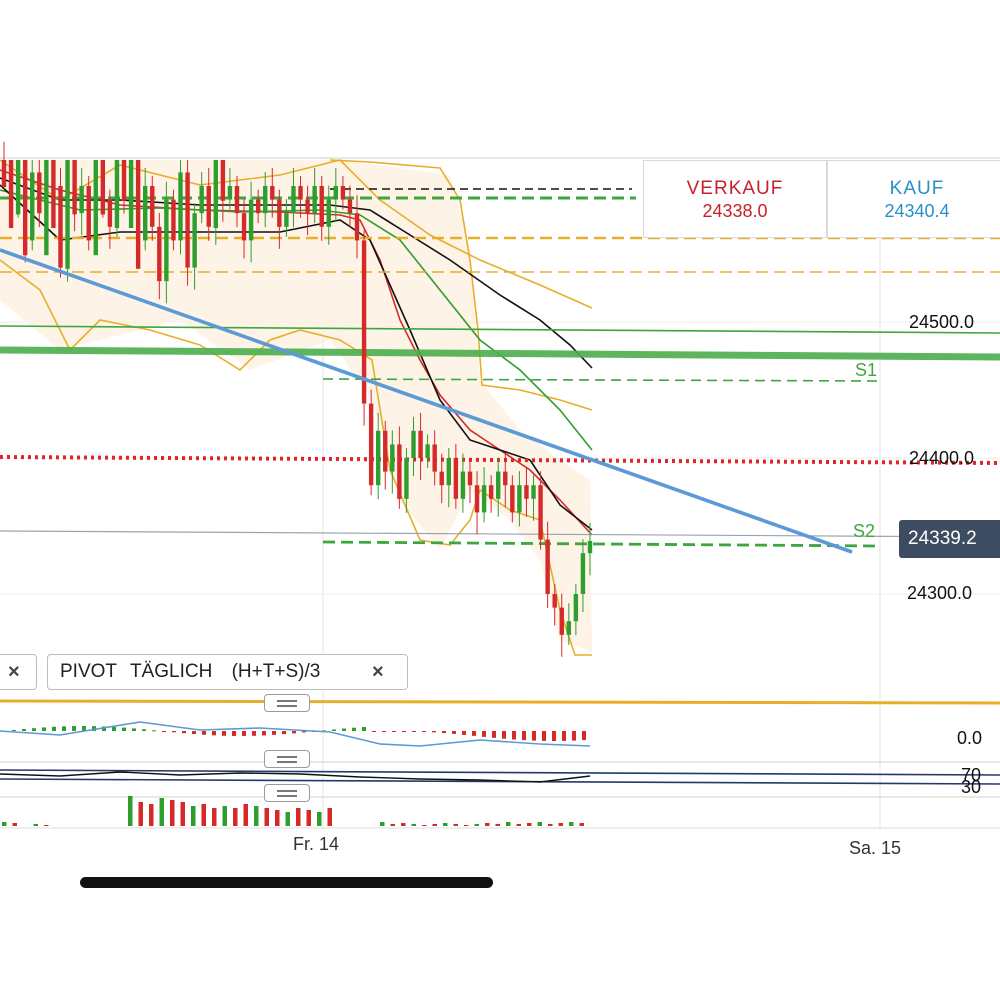 The height and width of the screenshot is (1000, 1000). Describe the element at coordinates (913, 199) in the screenshot. I see `buy-quote-button: KAUF 24340.4` at that location.